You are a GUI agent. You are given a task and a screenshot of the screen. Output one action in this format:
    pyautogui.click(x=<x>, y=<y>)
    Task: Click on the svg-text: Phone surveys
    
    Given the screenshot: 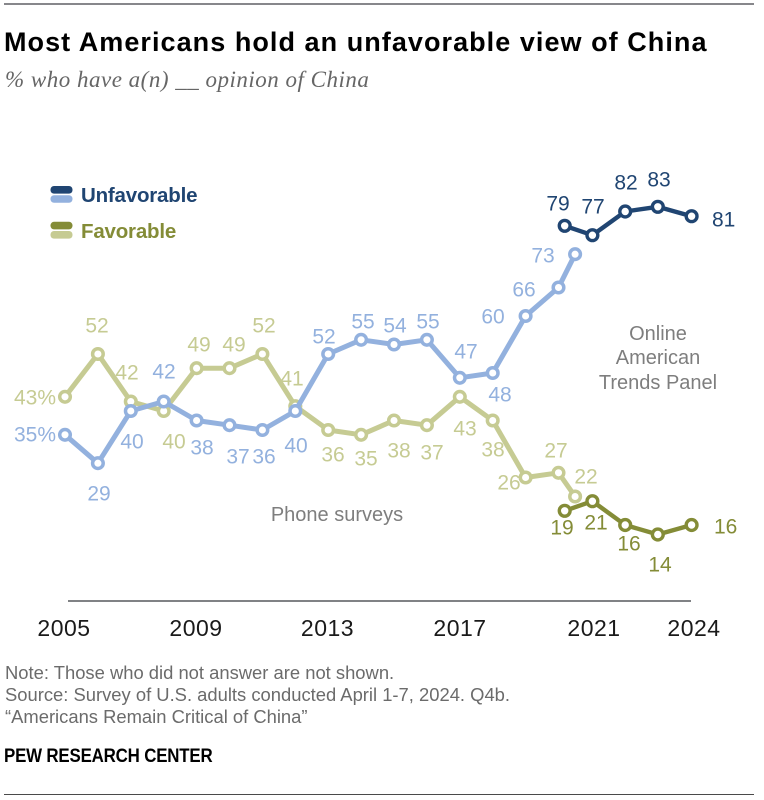 What is the action you would take?
    pyautogui.click(x=337, y=515)
    